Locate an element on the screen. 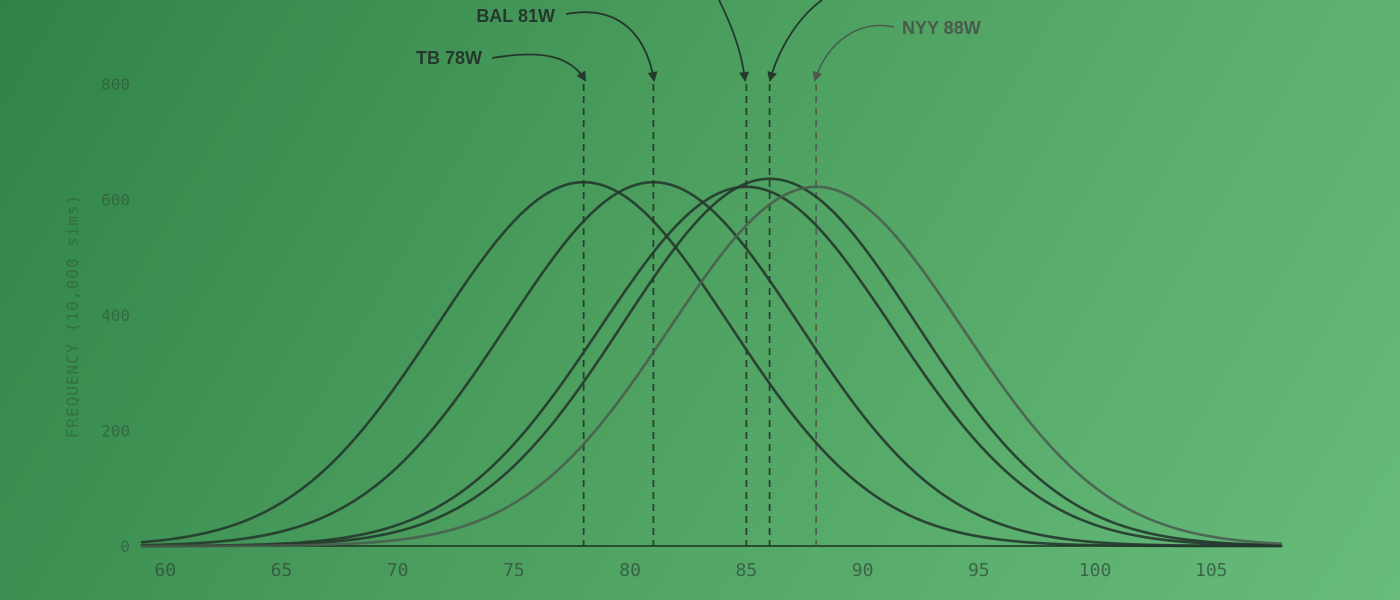 This screenshot has height=600, width=1400. y-tick-label: 400 is located at coordinates (115, 315).